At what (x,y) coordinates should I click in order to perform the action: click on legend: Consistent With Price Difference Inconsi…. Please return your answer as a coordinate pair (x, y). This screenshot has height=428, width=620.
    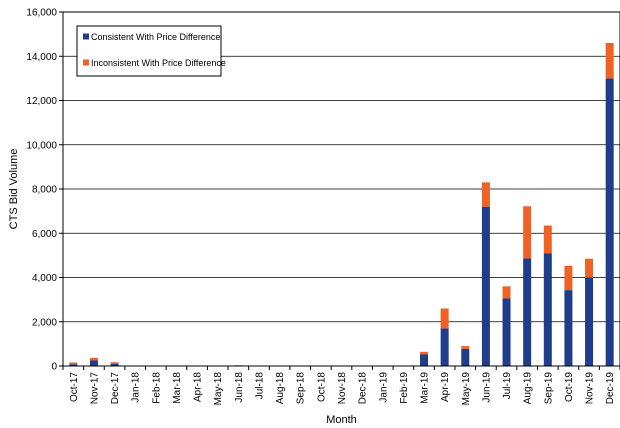
    Looking at the image, I should click on (151, 51).